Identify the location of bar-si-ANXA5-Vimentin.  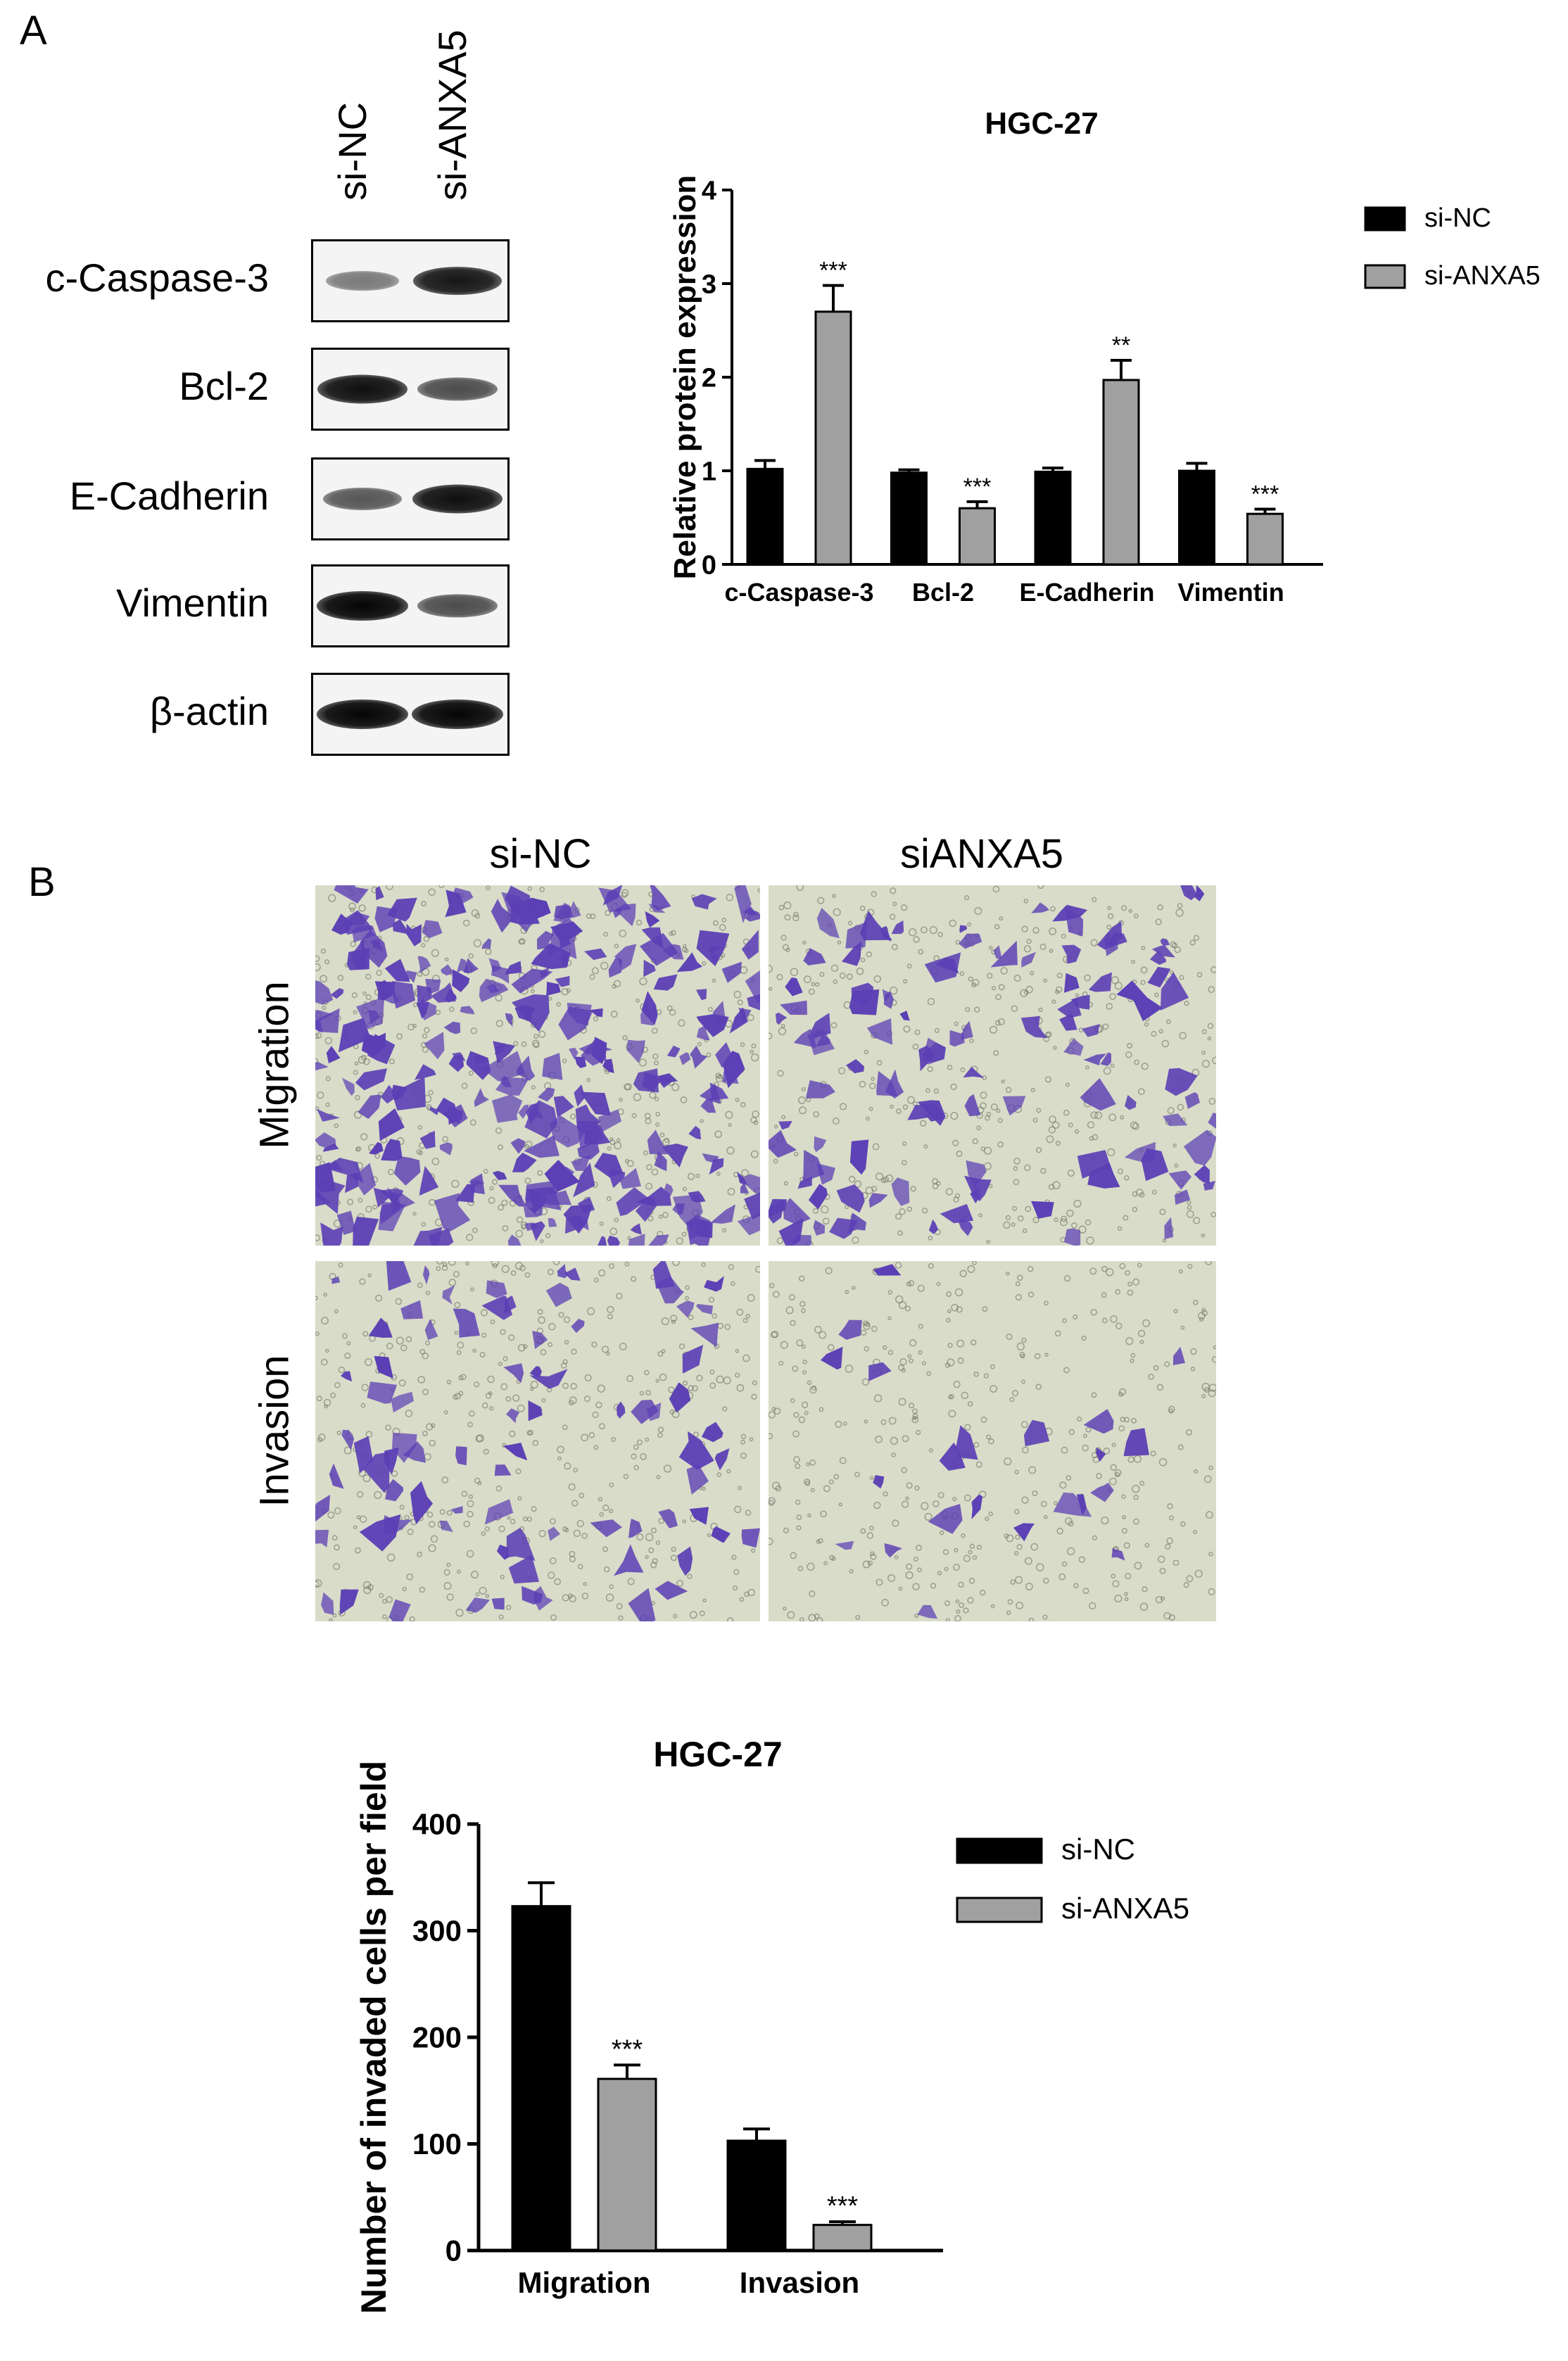
(1265, 539).